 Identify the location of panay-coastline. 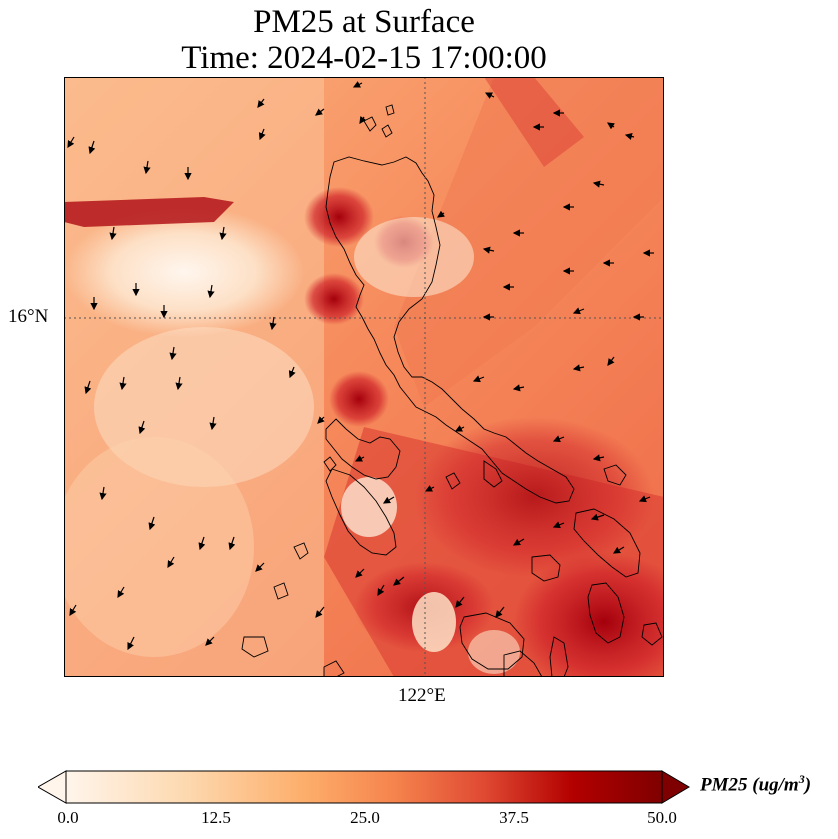
(492, 641).